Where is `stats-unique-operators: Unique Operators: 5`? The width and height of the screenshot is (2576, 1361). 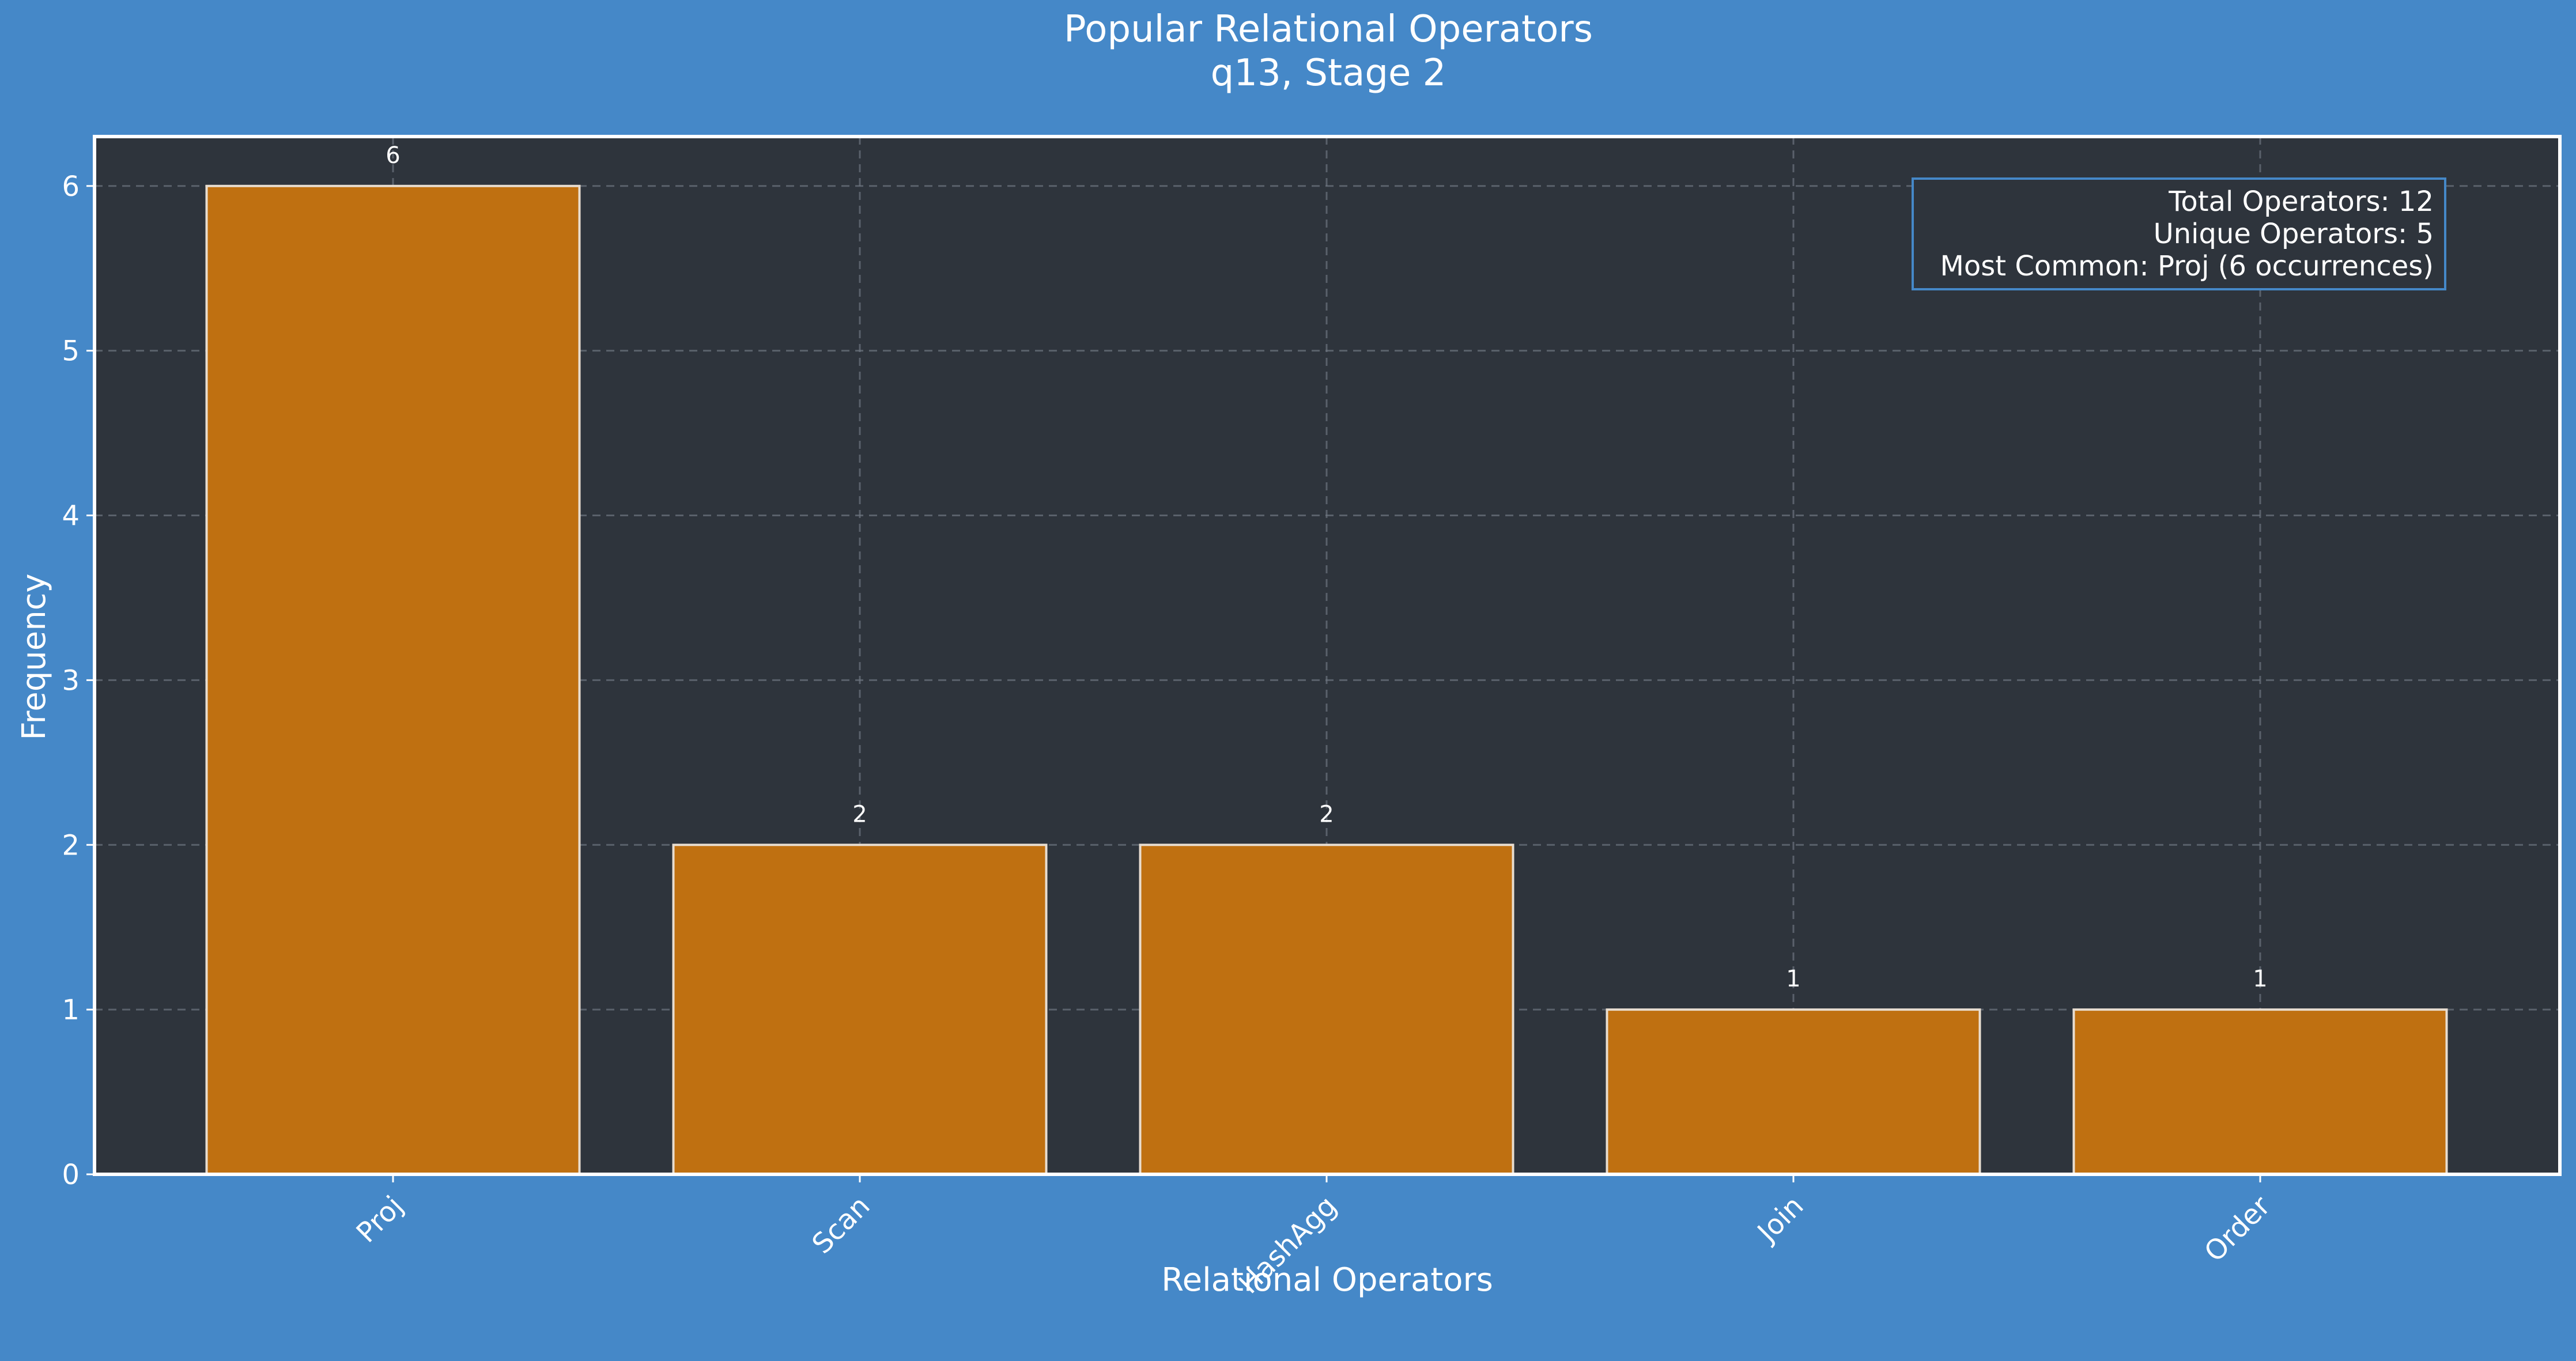
stats-unique-operators: Unique Operators: 5 is located at coordinates (2294, 234).